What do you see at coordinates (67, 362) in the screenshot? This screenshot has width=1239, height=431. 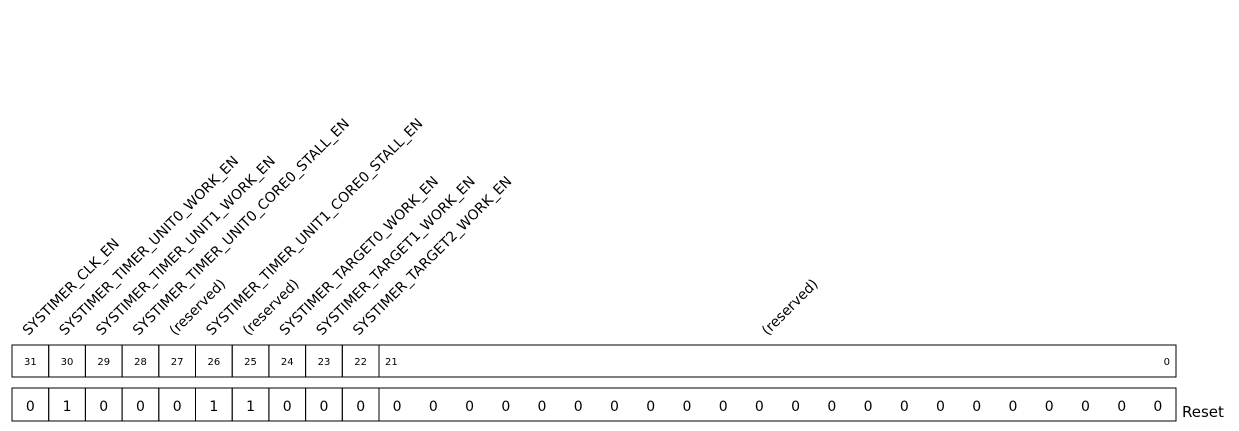 I see `bit-number: 30` at bounding box center [67, 362].